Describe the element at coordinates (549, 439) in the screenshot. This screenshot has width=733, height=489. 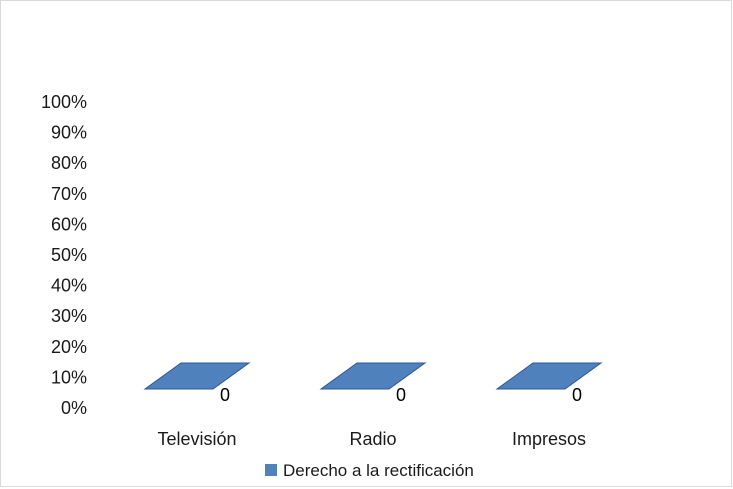
I see `x-category-label: Impresos` at that location.